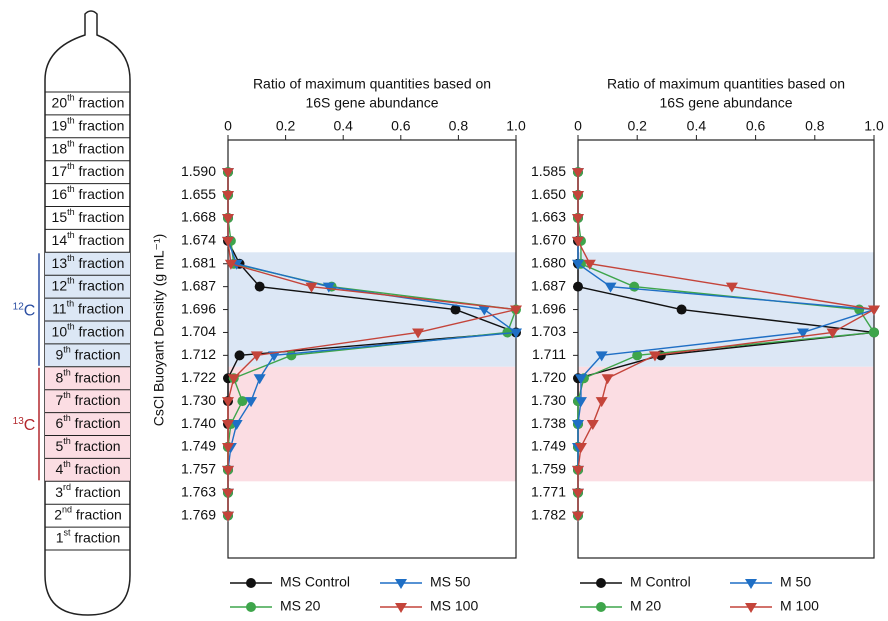  I want to click on x-tick-label: 1.0, so click(874, 126).